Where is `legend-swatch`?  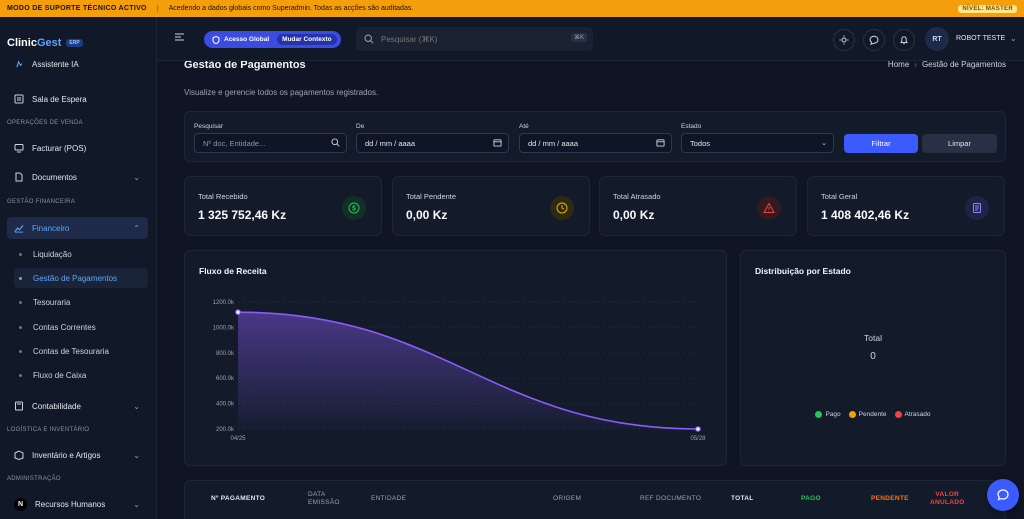
legend-swatch is located at coordinates (852, 414).